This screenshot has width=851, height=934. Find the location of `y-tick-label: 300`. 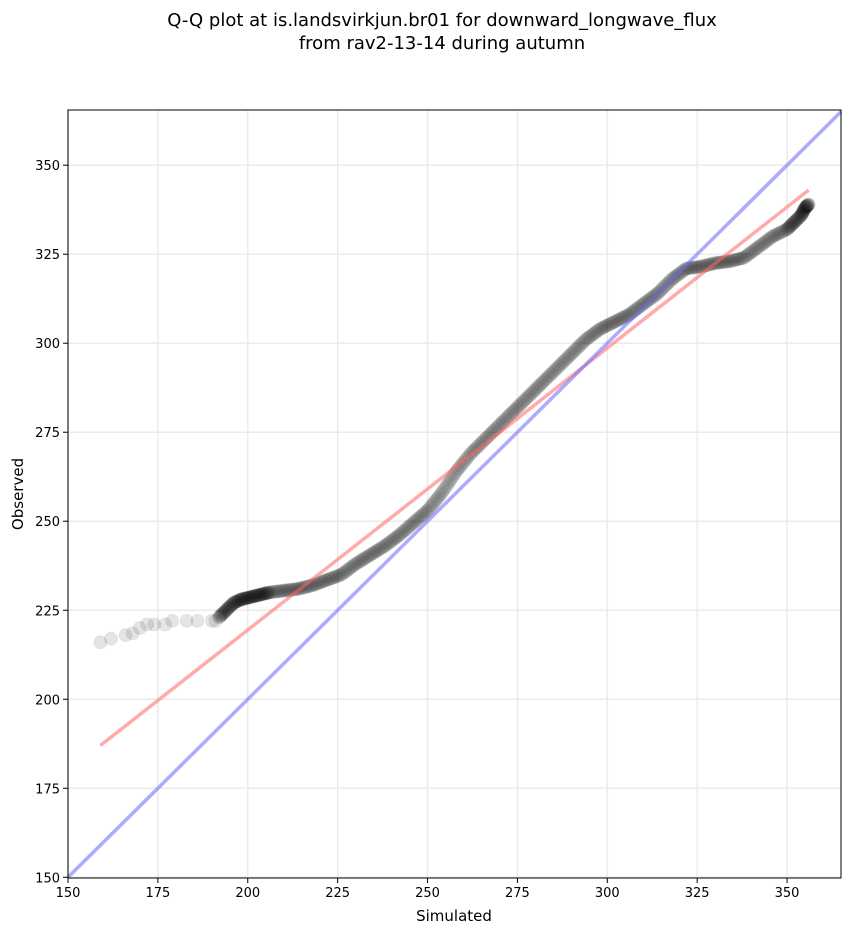

y-tick-label: 300 is located at coordinates (47, 344).